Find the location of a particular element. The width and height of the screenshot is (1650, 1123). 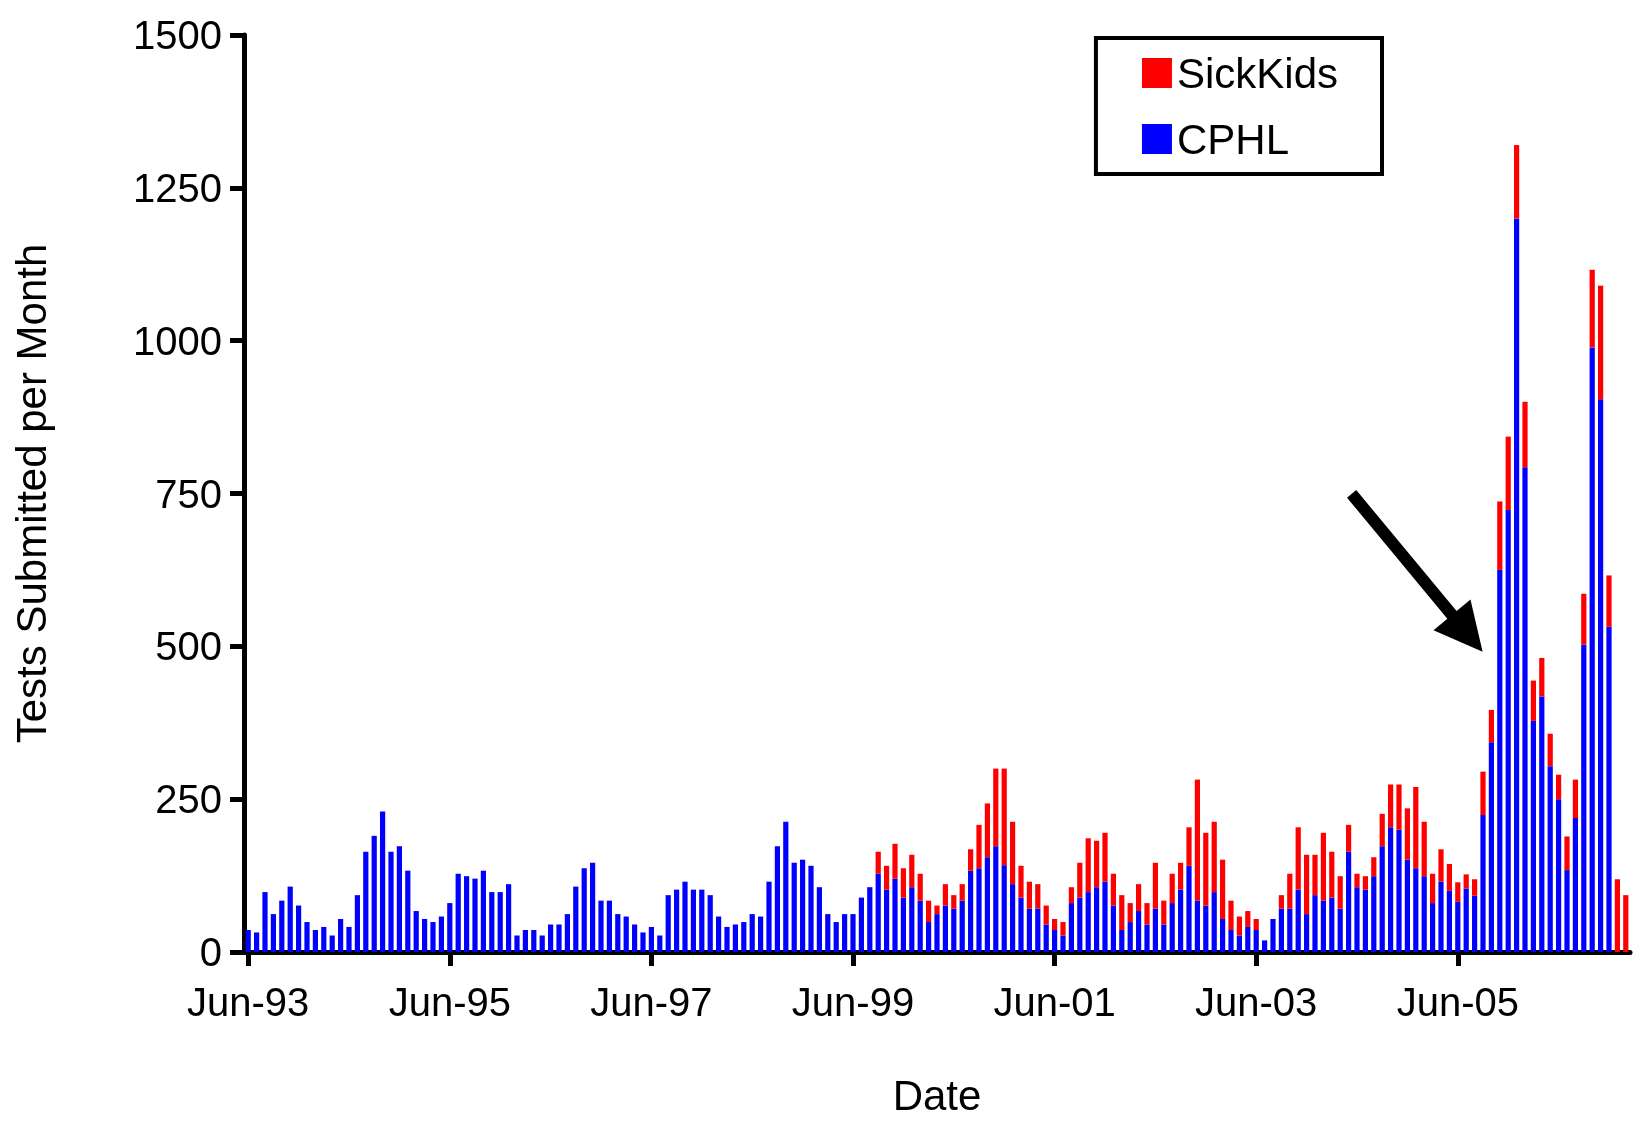

x-tick-label: Jun-95 is located at coordinates (449, 1002).